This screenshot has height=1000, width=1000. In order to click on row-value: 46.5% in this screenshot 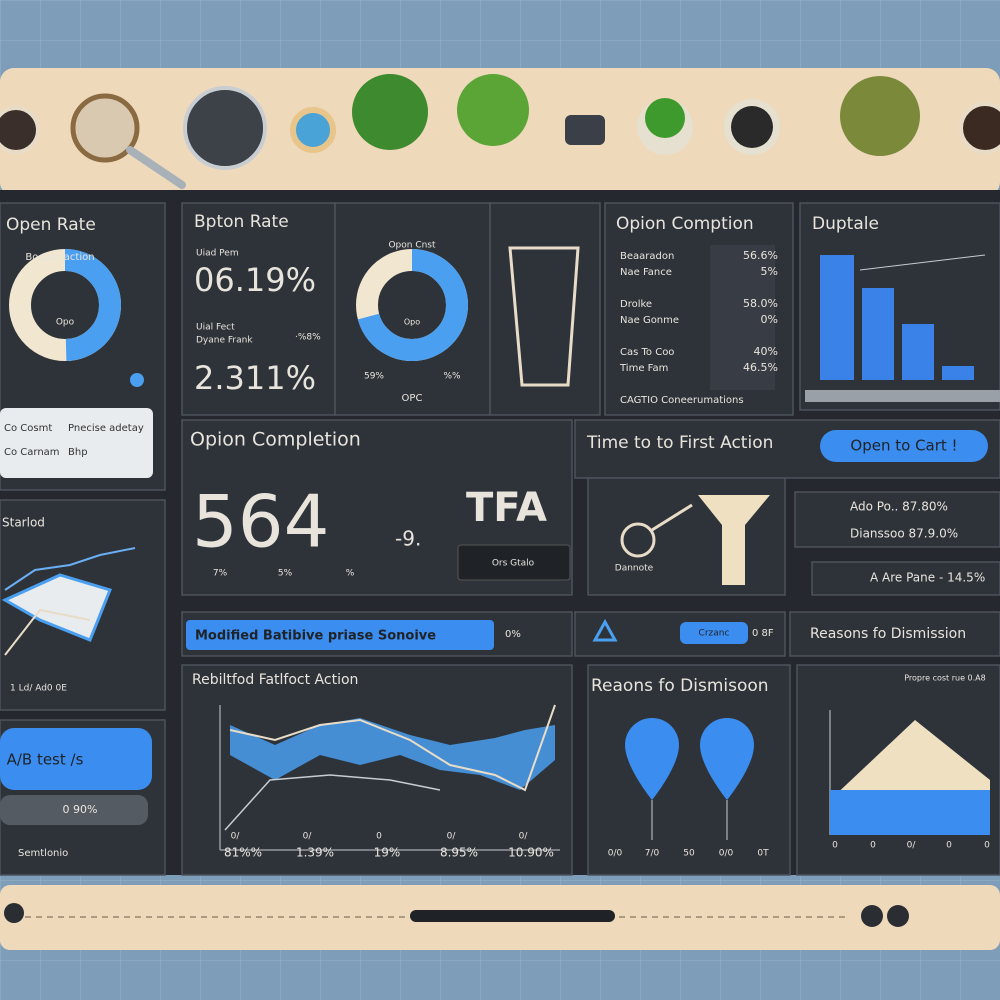, I will do `click(760, 367)`.